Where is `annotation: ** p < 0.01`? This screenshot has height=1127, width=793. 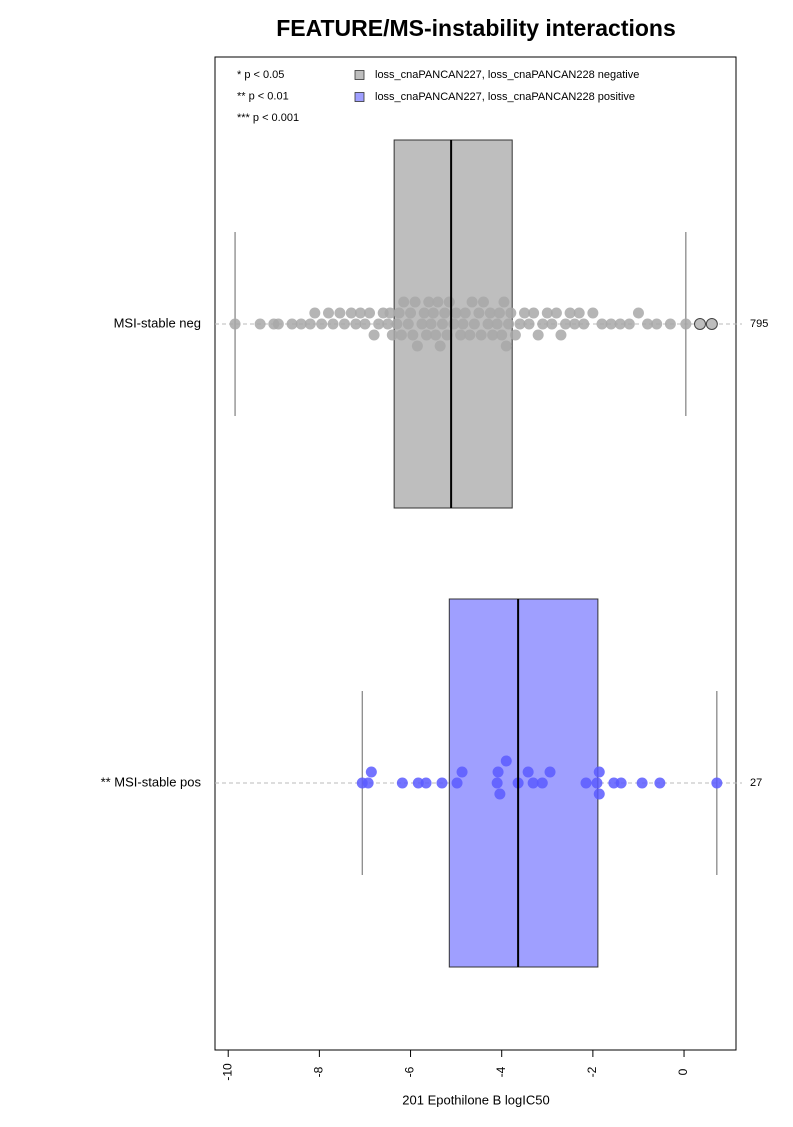
annotation: ** p < 0.01 is located at coordinates (263, 96).